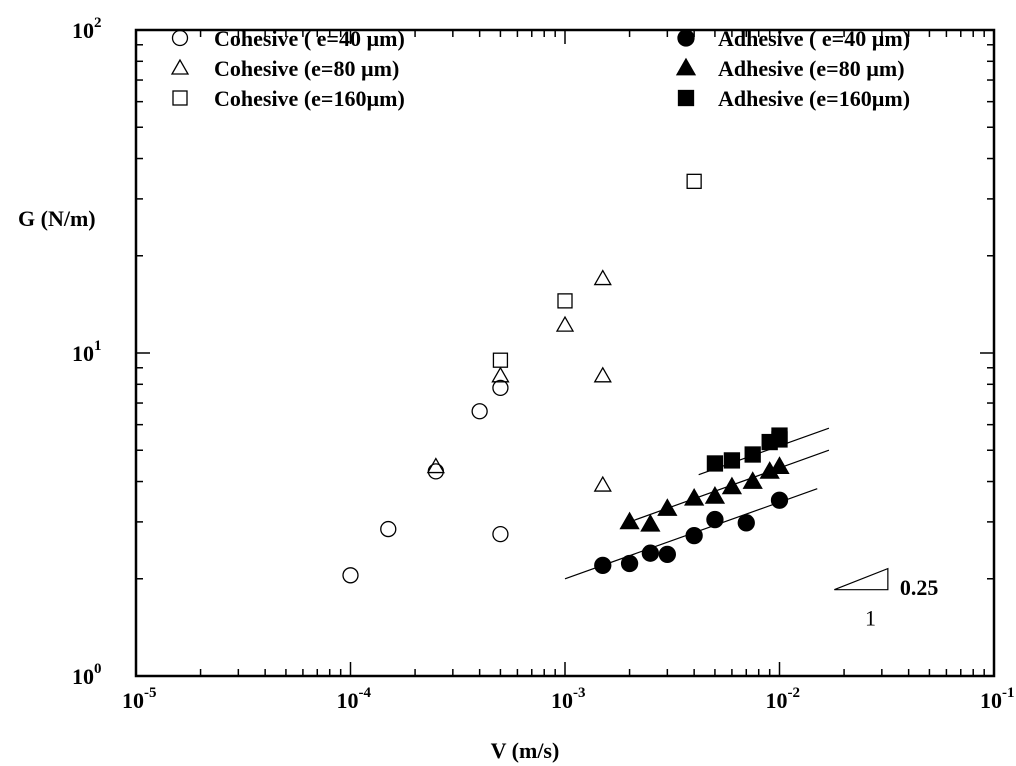 The width and height of the screenshot is (1016, 766). What do you see at coordinates (783, 699) in the screenshot?
I see `x-tick-label: 10⁻²` at bounding box center [783, 699].